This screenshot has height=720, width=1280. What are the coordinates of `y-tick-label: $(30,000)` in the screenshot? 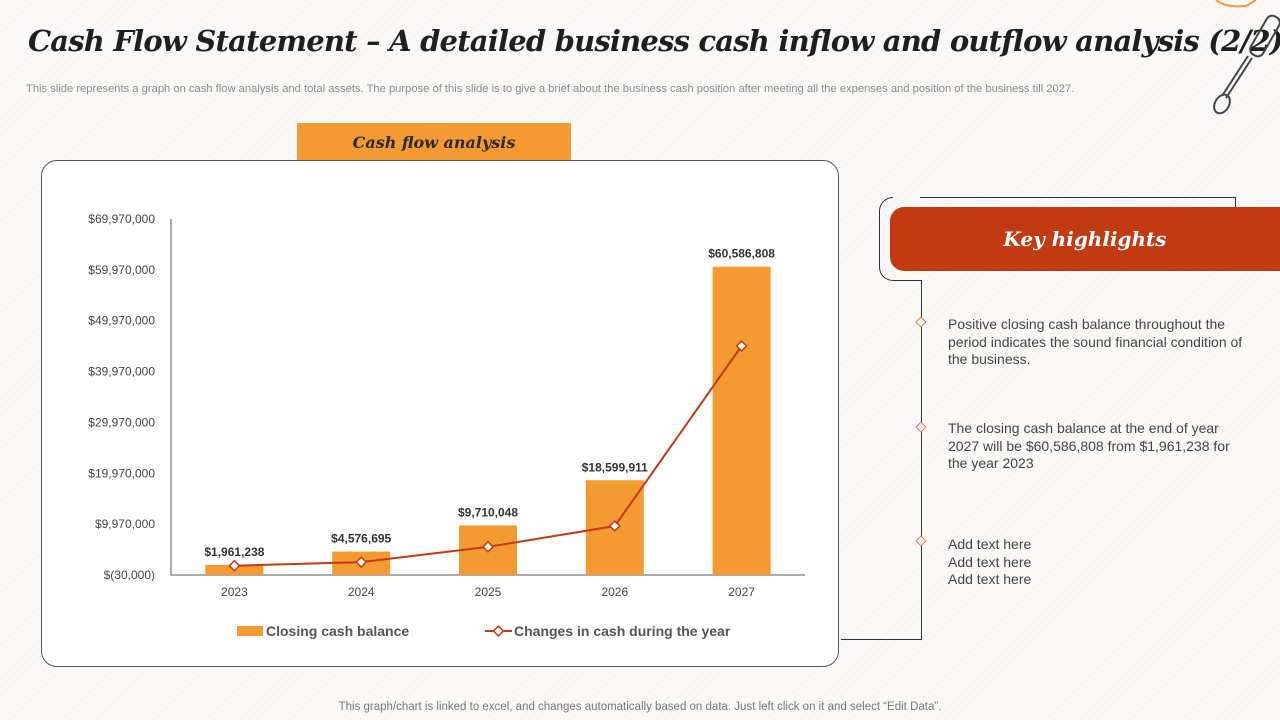 It's located at (129, 575).